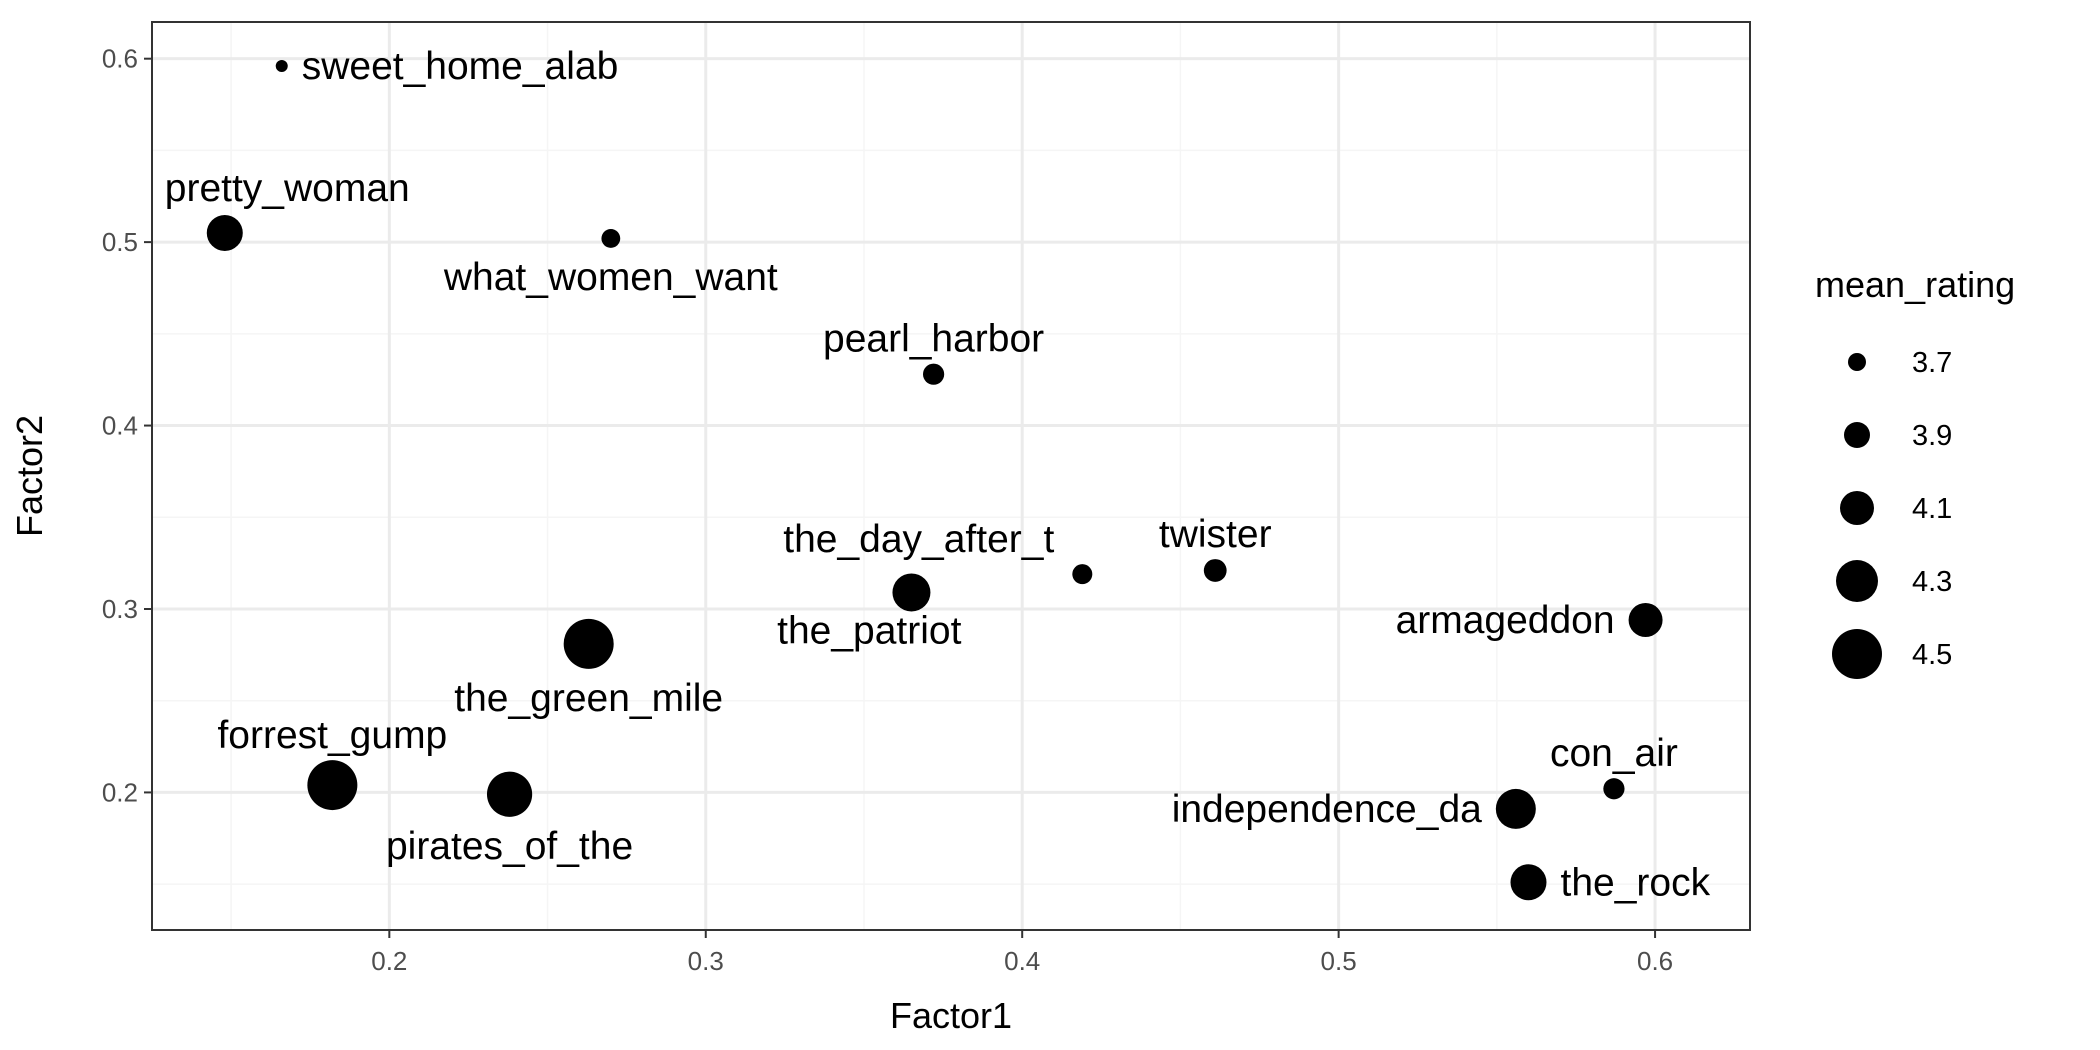 The image size is (2100, 1050). What do you see at coordinates (1915, 284) in the screenshot?
I see `legend-title: mean_rating` at bounding box center [1915, 284].